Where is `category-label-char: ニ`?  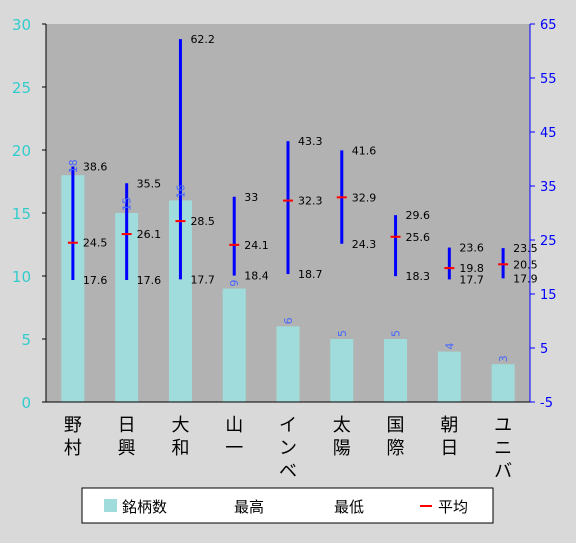
category-label-char: ニ is located at coordinates (503, 448).